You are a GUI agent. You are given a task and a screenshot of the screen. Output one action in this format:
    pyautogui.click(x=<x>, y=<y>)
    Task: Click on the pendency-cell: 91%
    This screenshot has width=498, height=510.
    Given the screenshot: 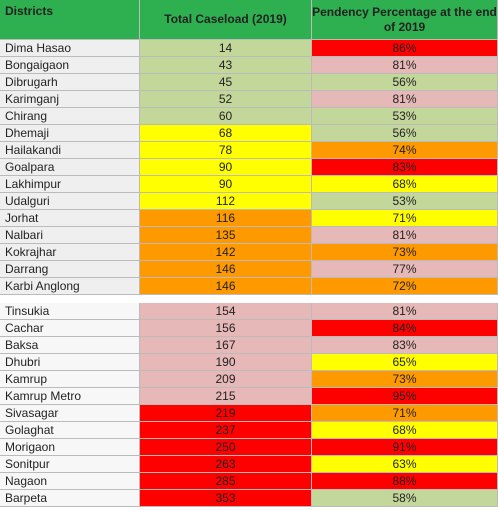 What is the action you would take?
    pyautogui.click(x=405, y=447)
    